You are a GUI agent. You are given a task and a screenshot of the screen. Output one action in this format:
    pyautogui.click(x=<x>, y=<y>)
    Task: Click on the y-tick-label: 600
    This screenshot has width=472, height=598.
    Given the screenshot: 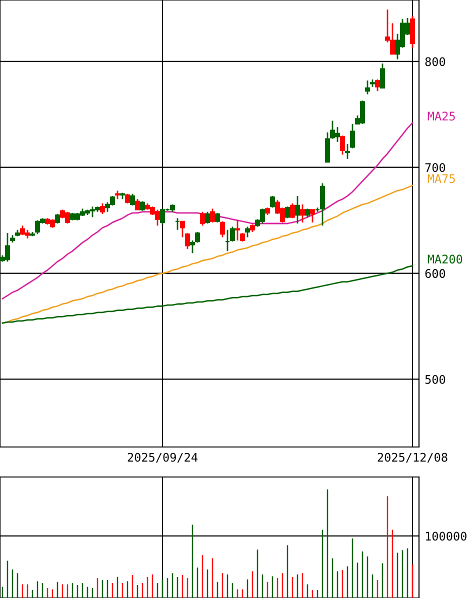 What is the action you would take?
    pyautogui.click(x=435, y=273)
    